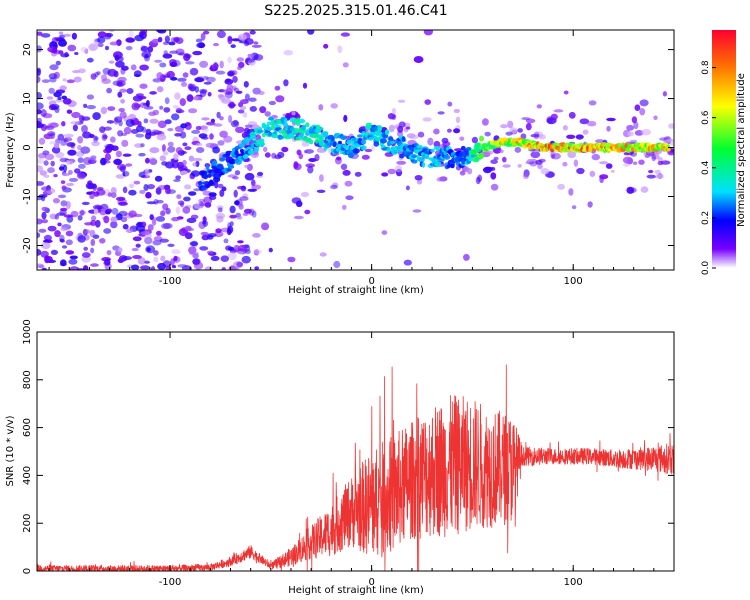 The image size is (750, 600). I want to click on snr-xlabel: Height of straight line (km), so click(356, 590).